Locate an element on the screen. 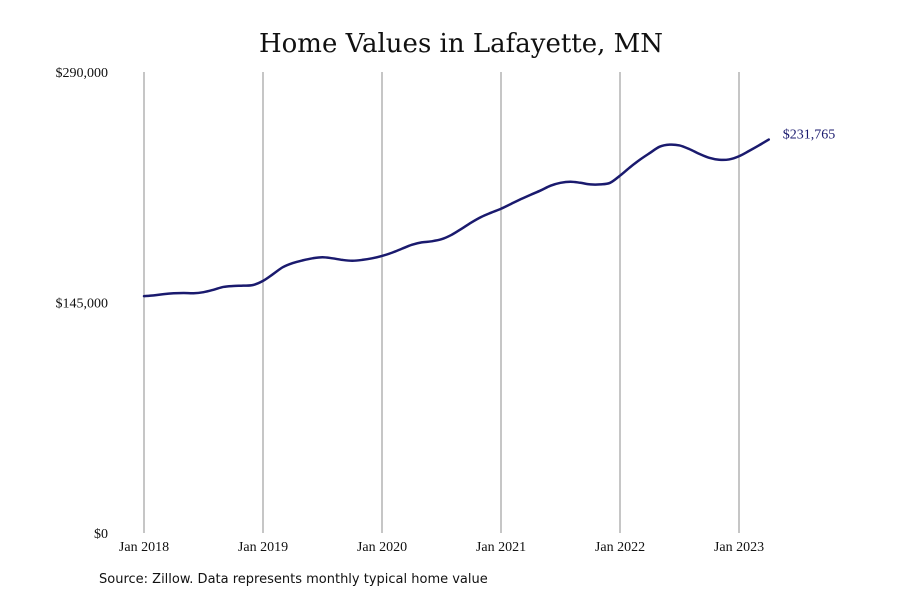 The height and width of the screenshot is (600, 900). x-tick-label: Jan 2019 is located at coordinates (263, 547).